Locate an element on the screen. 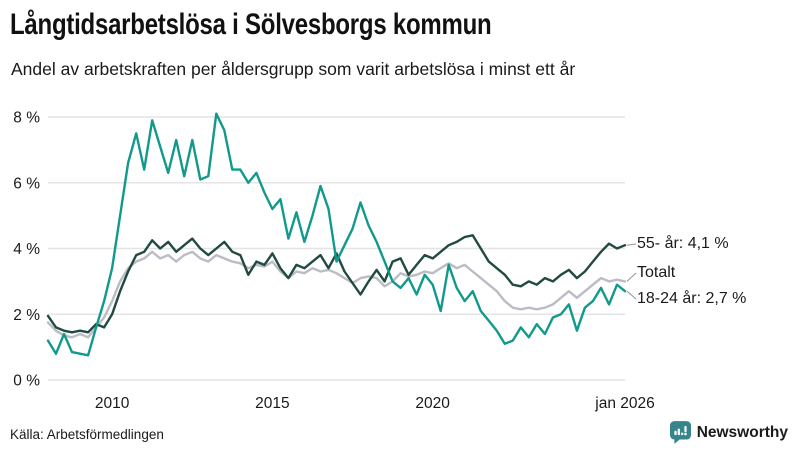  page-title: Långtidsarbetslösa i Sölvesborgs kommun is located at coordinates (251, 24).